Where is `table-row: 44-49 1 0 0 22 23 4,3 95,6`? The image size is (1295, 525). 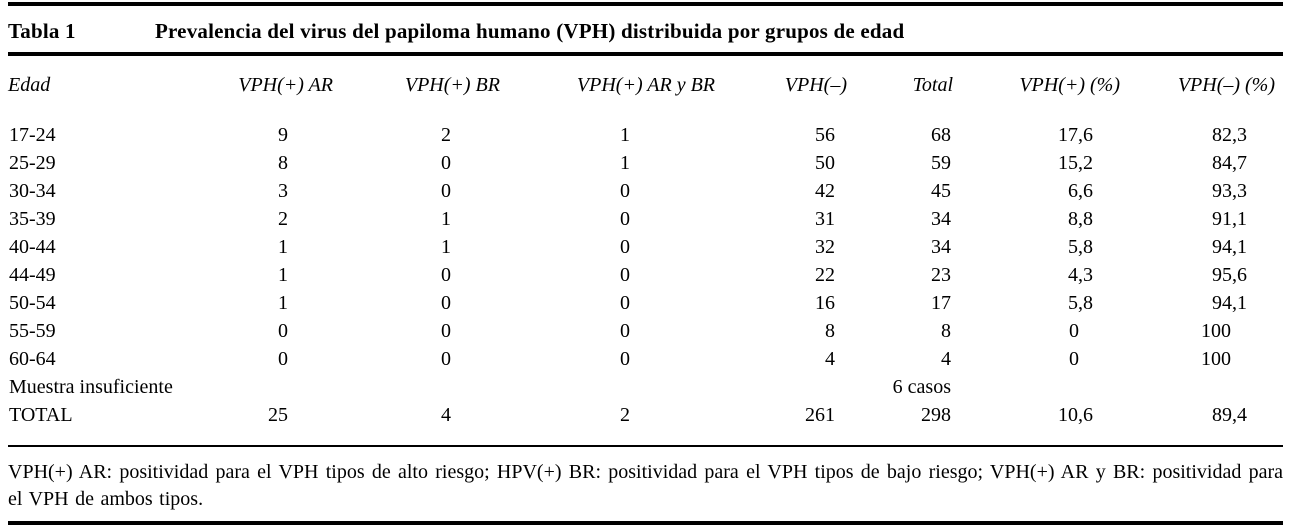 table-row: 44-49 1 0 0 22 23 4,3 95,6 is located at coordinates (641, 275).